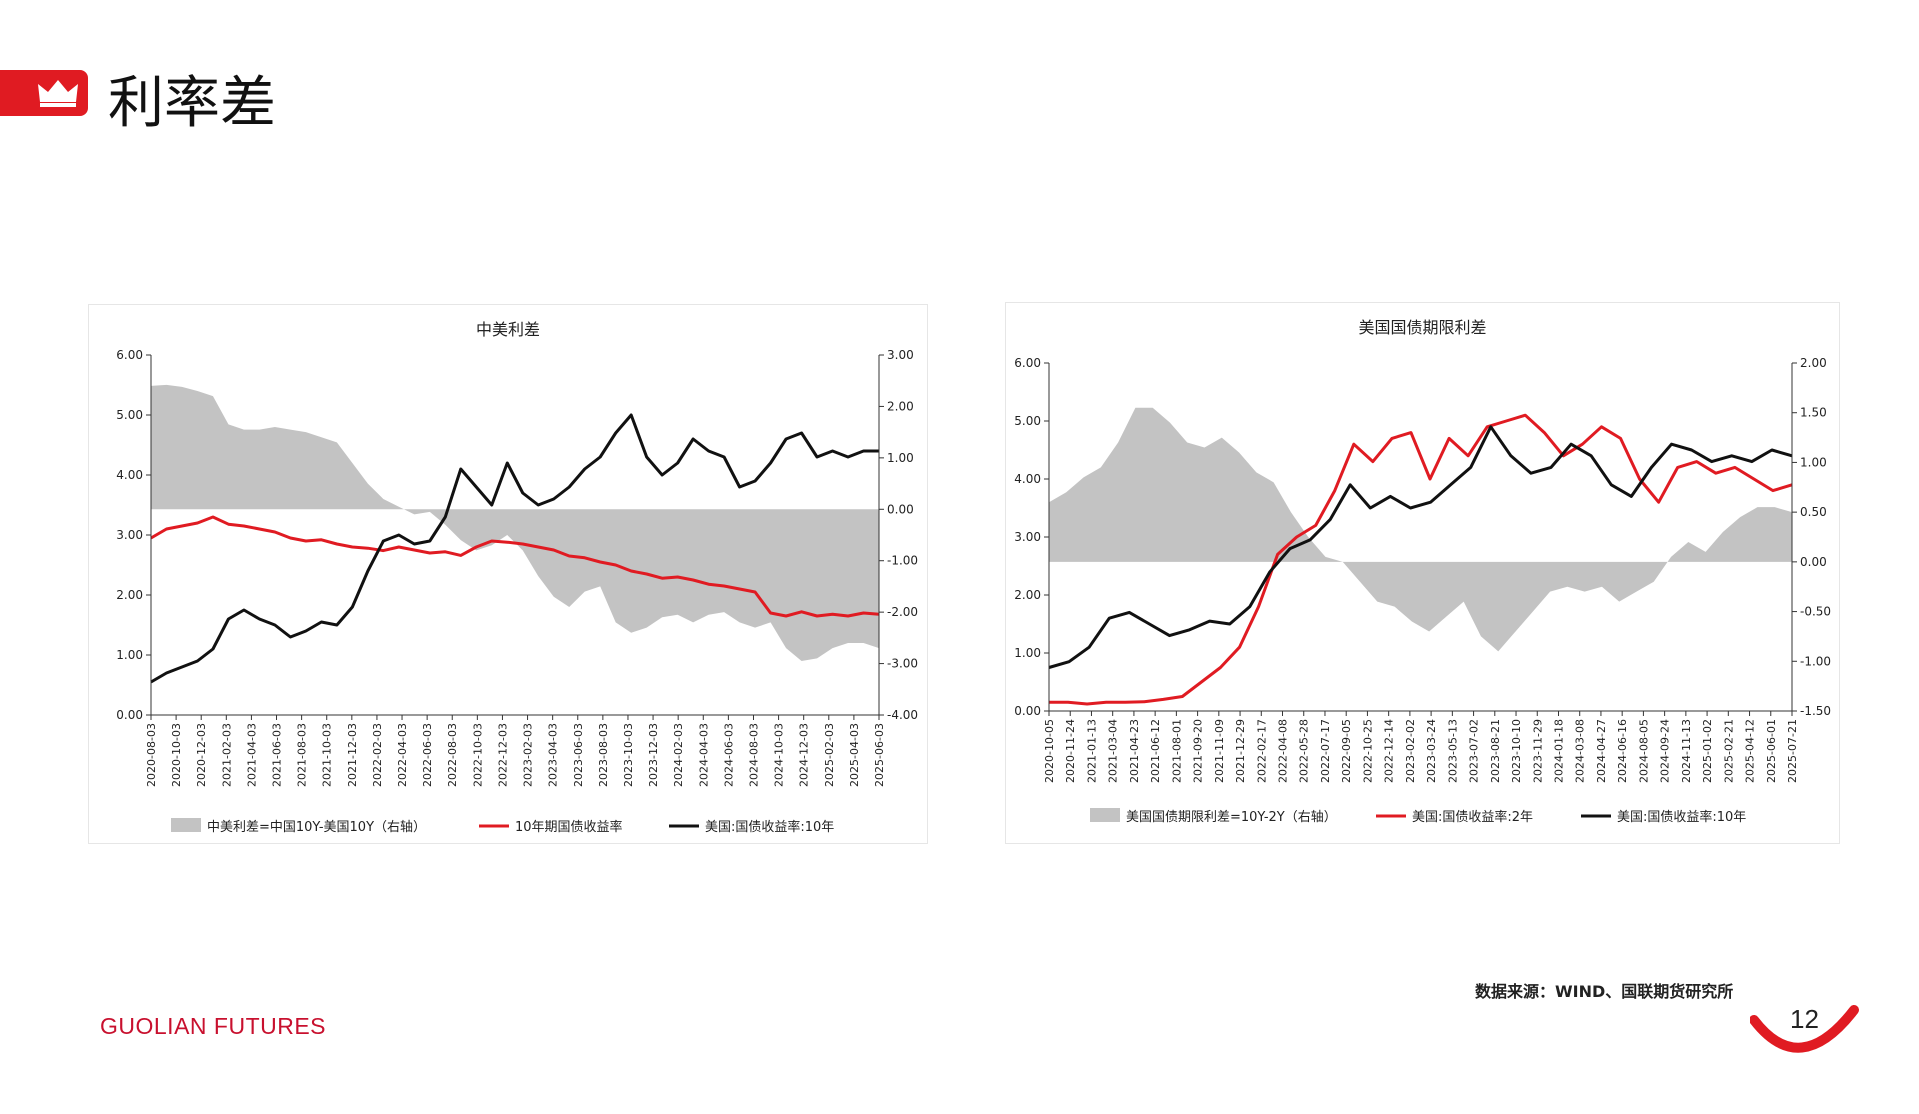  Describe the element at coordinates (902, 664) in the screenshot. I see `y-tick-label-right: -3.00` at that location.